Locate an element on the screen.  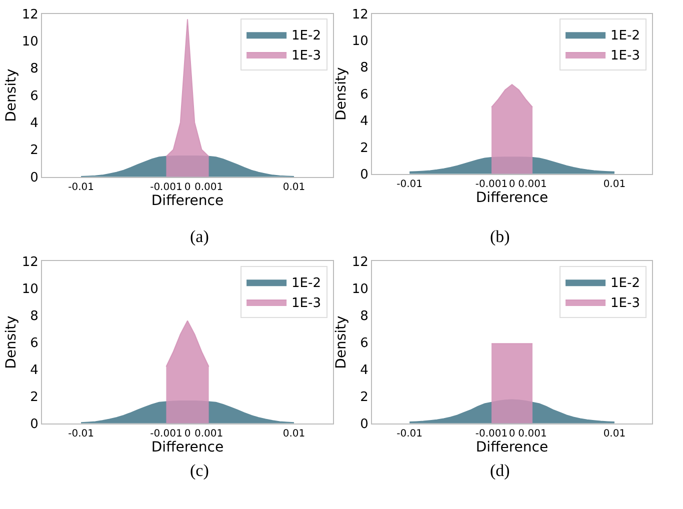
text: (b) is located at coordinates (500, 236).